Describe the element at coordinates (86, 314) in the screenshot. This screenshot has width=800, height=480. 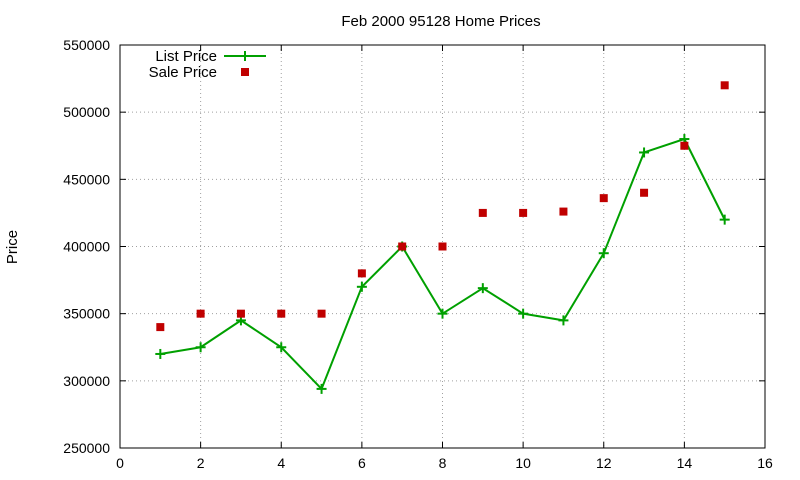
I see `y-tick-label: 350000` at that location.